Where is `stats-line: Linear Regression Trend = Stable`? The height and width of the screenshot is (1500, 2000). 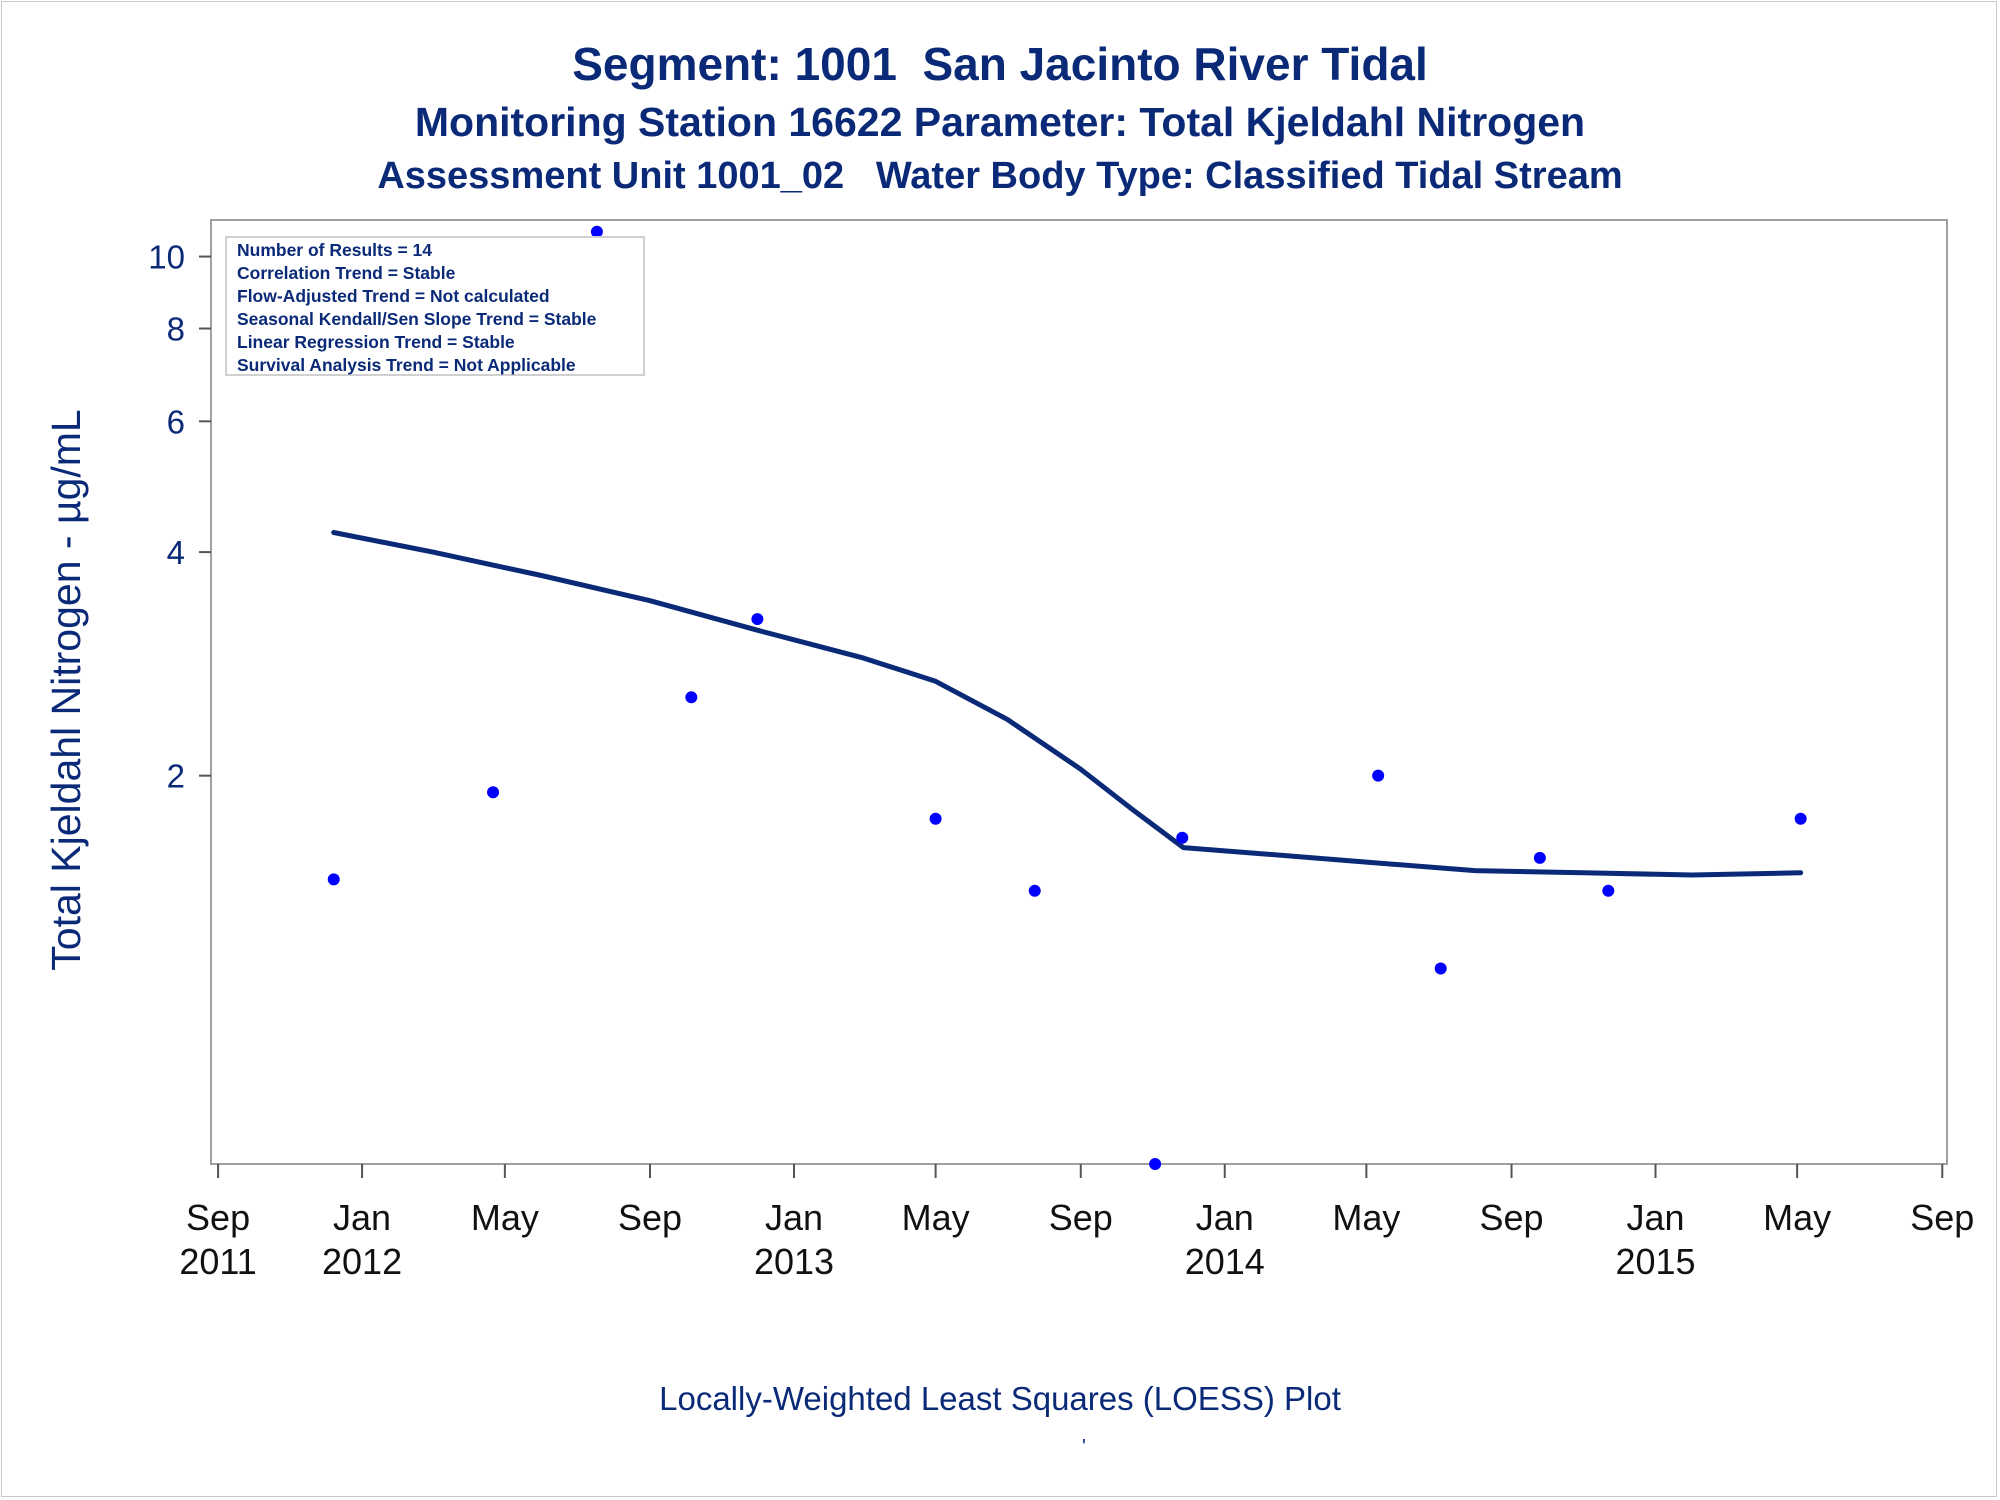 stats-line: Linear Regression Trend = Stable is located at coordinates (376, 342).